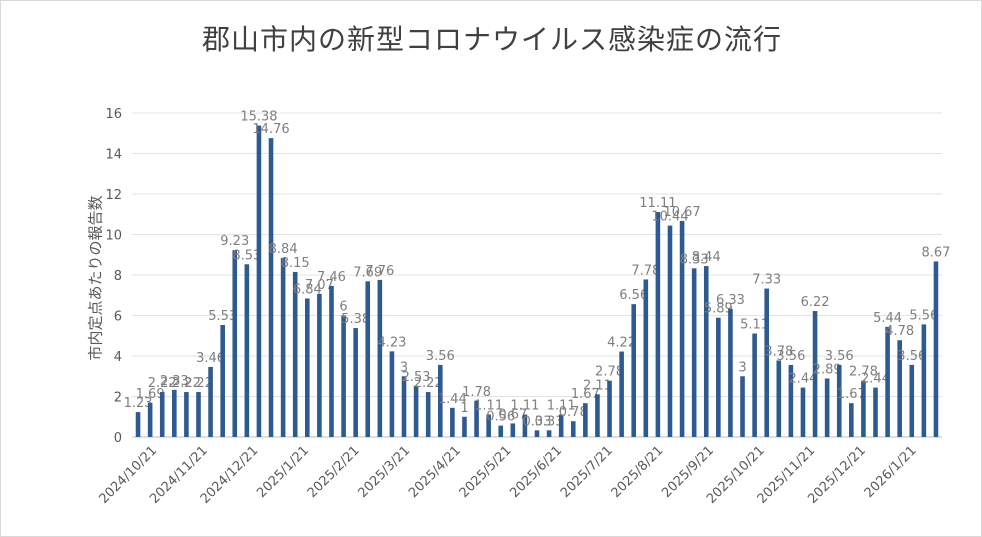 The image size is (982, 537). Describe the element at coordinates (549, 421) in the screenshot. I see `data-label: 0.33` at that location.